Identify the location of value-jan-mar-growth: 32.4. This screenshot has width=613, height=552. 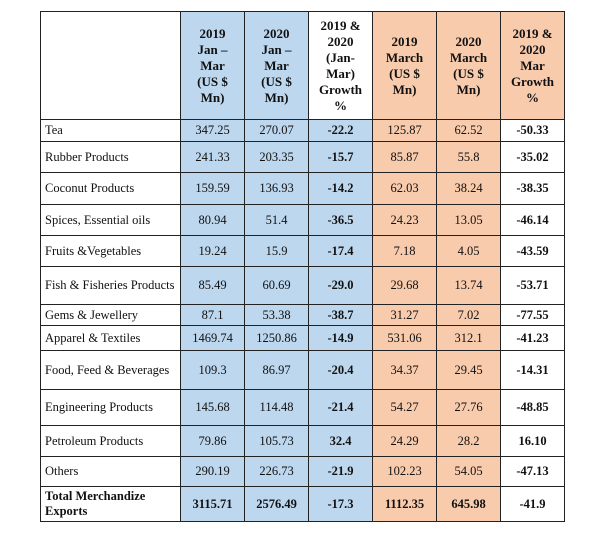
(340, 441).